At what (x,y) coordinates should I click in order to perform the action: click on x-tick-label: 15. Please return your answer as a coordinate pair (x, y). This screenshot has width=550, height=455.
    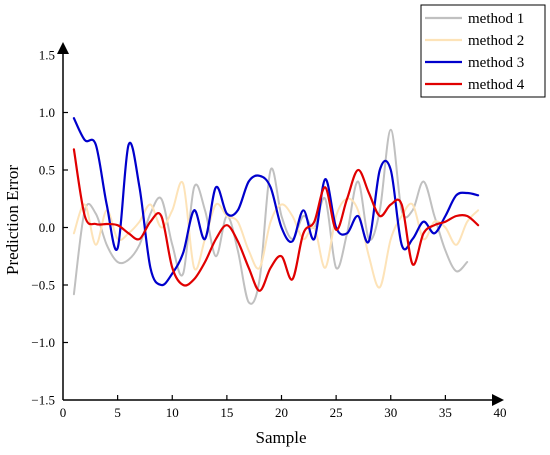
    Looking at the image, I should click on (226, 412).